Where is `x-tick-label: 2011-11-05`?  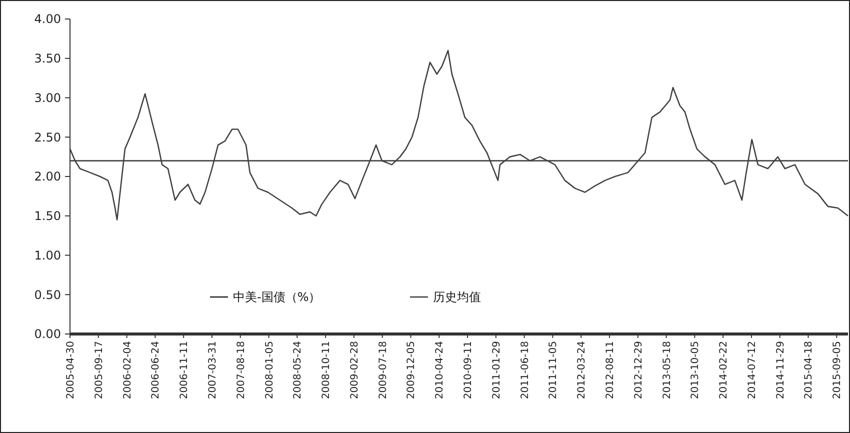 x-tick-label: 2011-11-05 is located at coordinates (554, 370).